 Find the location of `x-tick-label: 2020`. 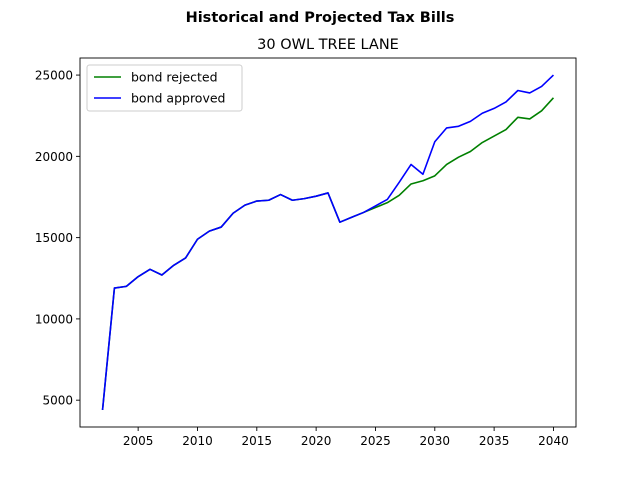

x-tick-label: 2020 is located at coordinates (316, 441).